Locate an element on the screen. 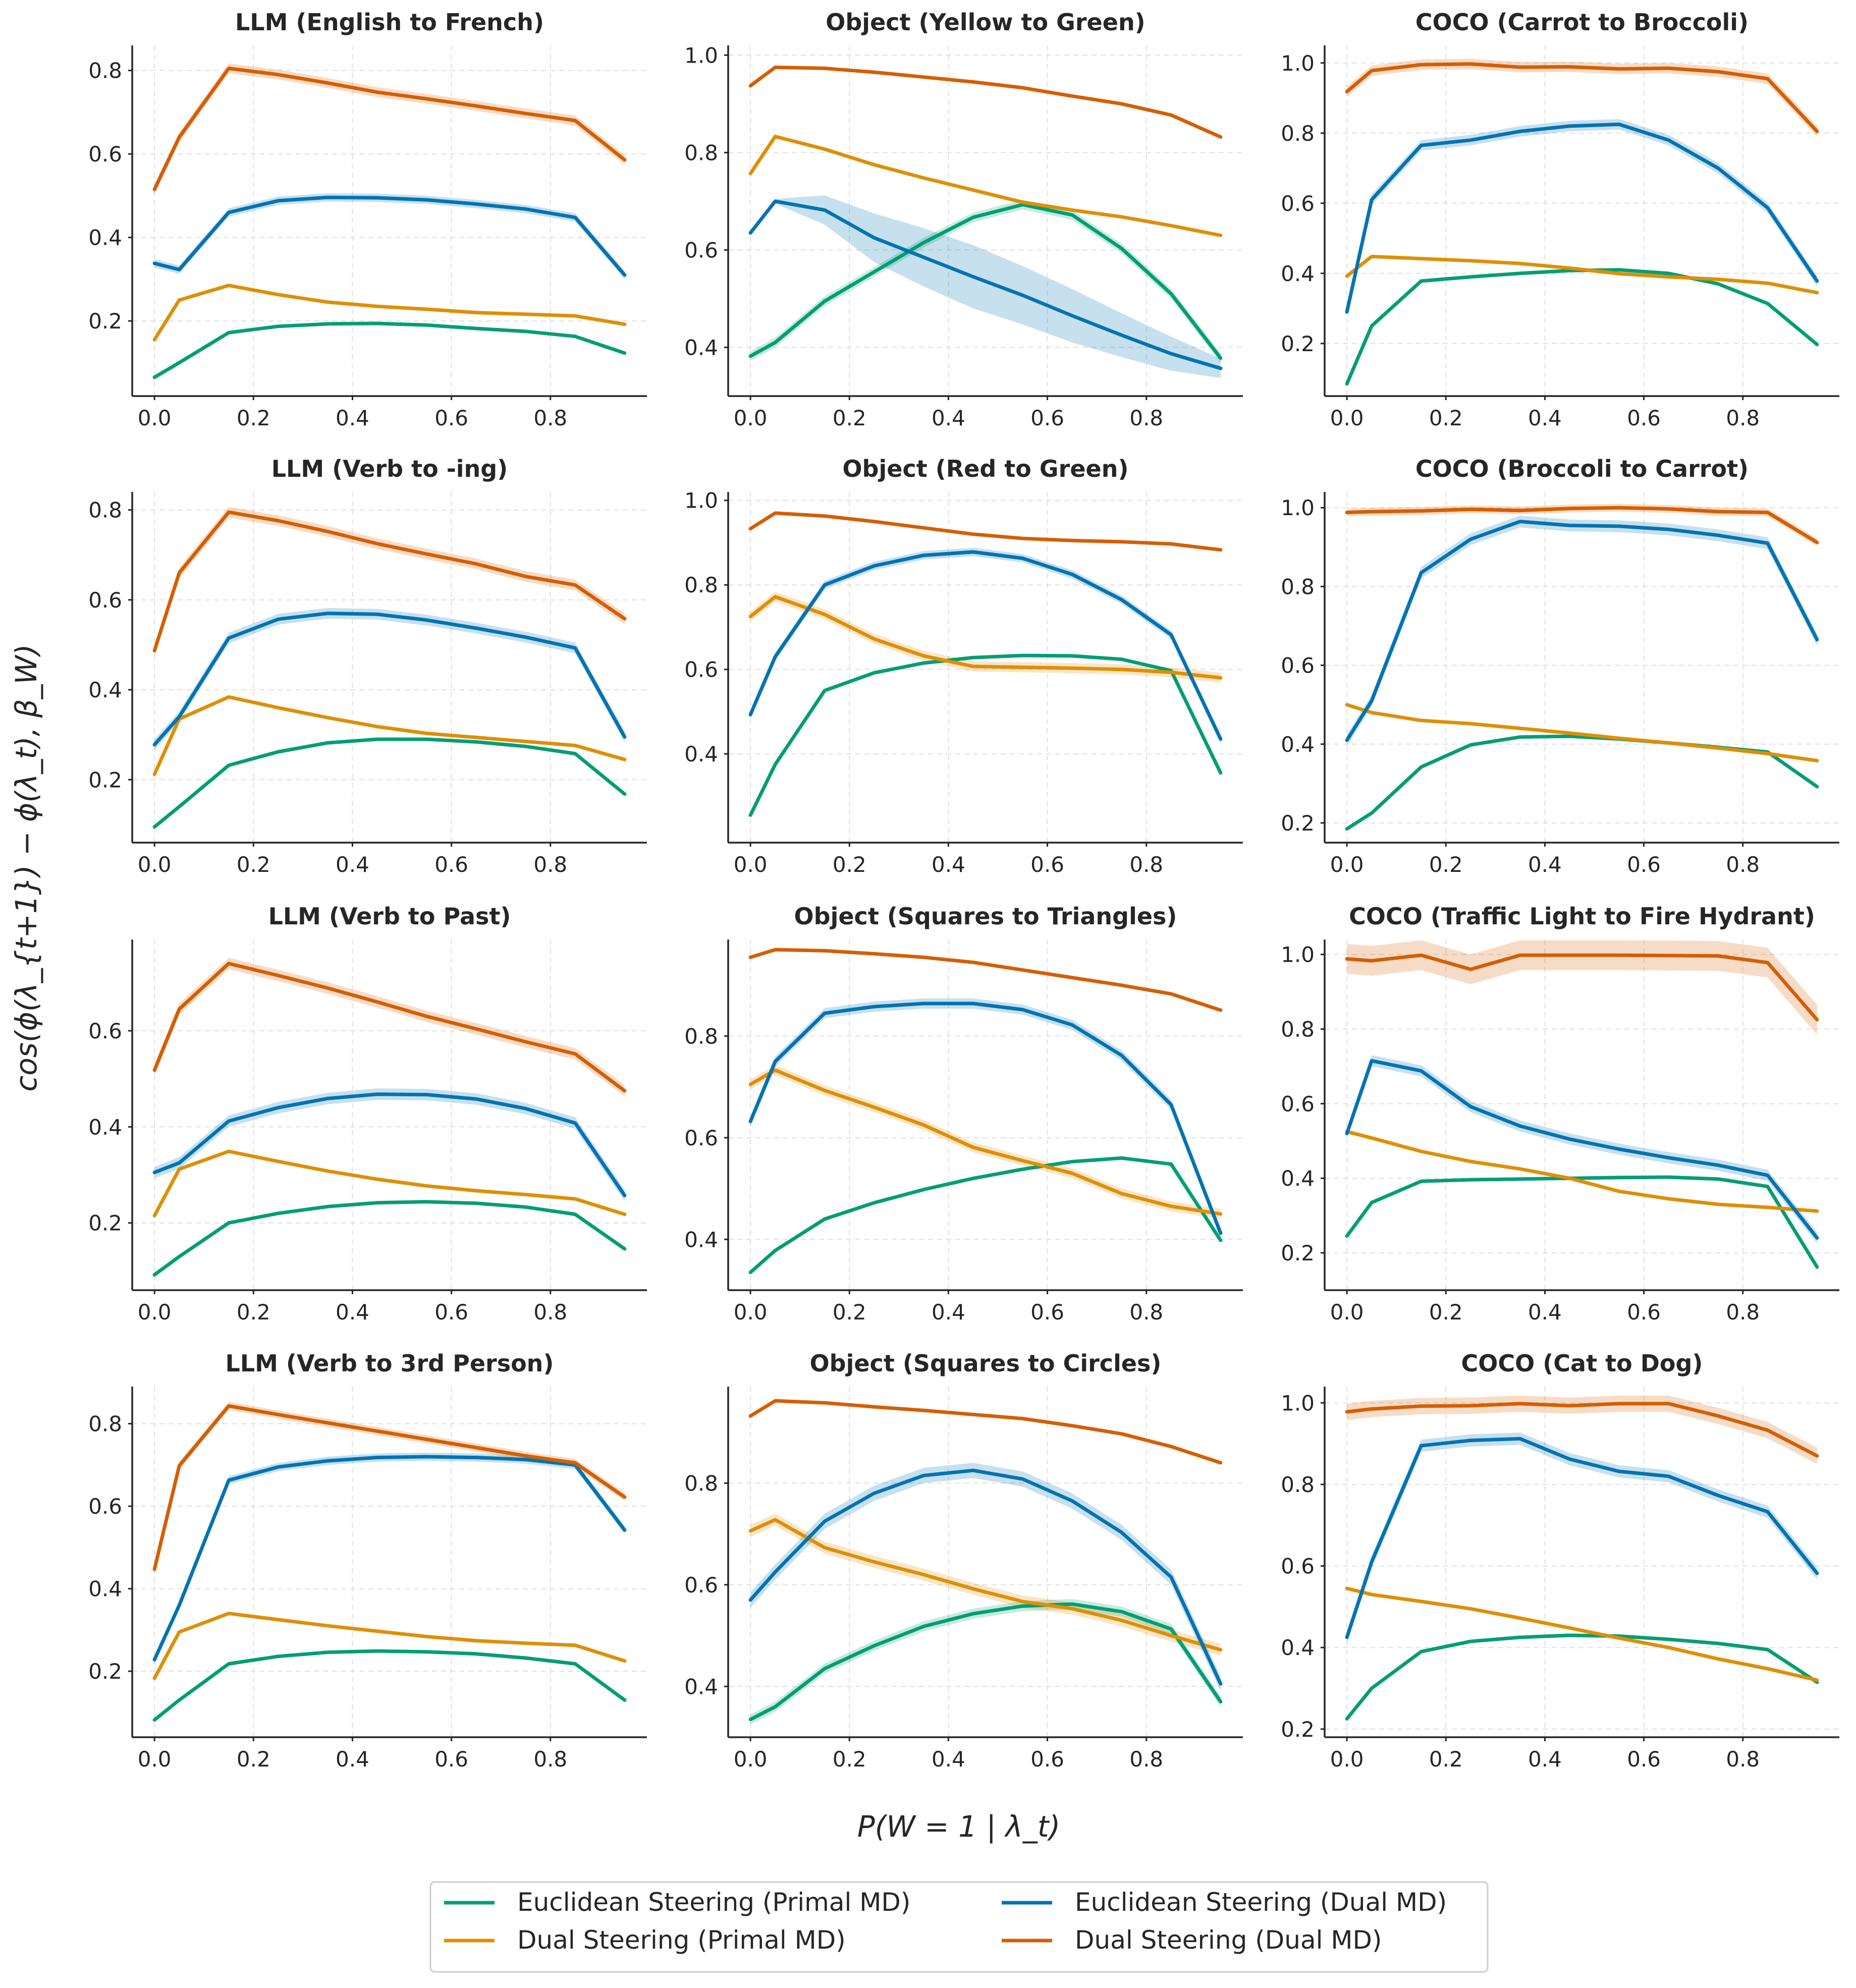  legend-label: Dual Steering (Dual MD) is located at coordinates (1228, 1940).